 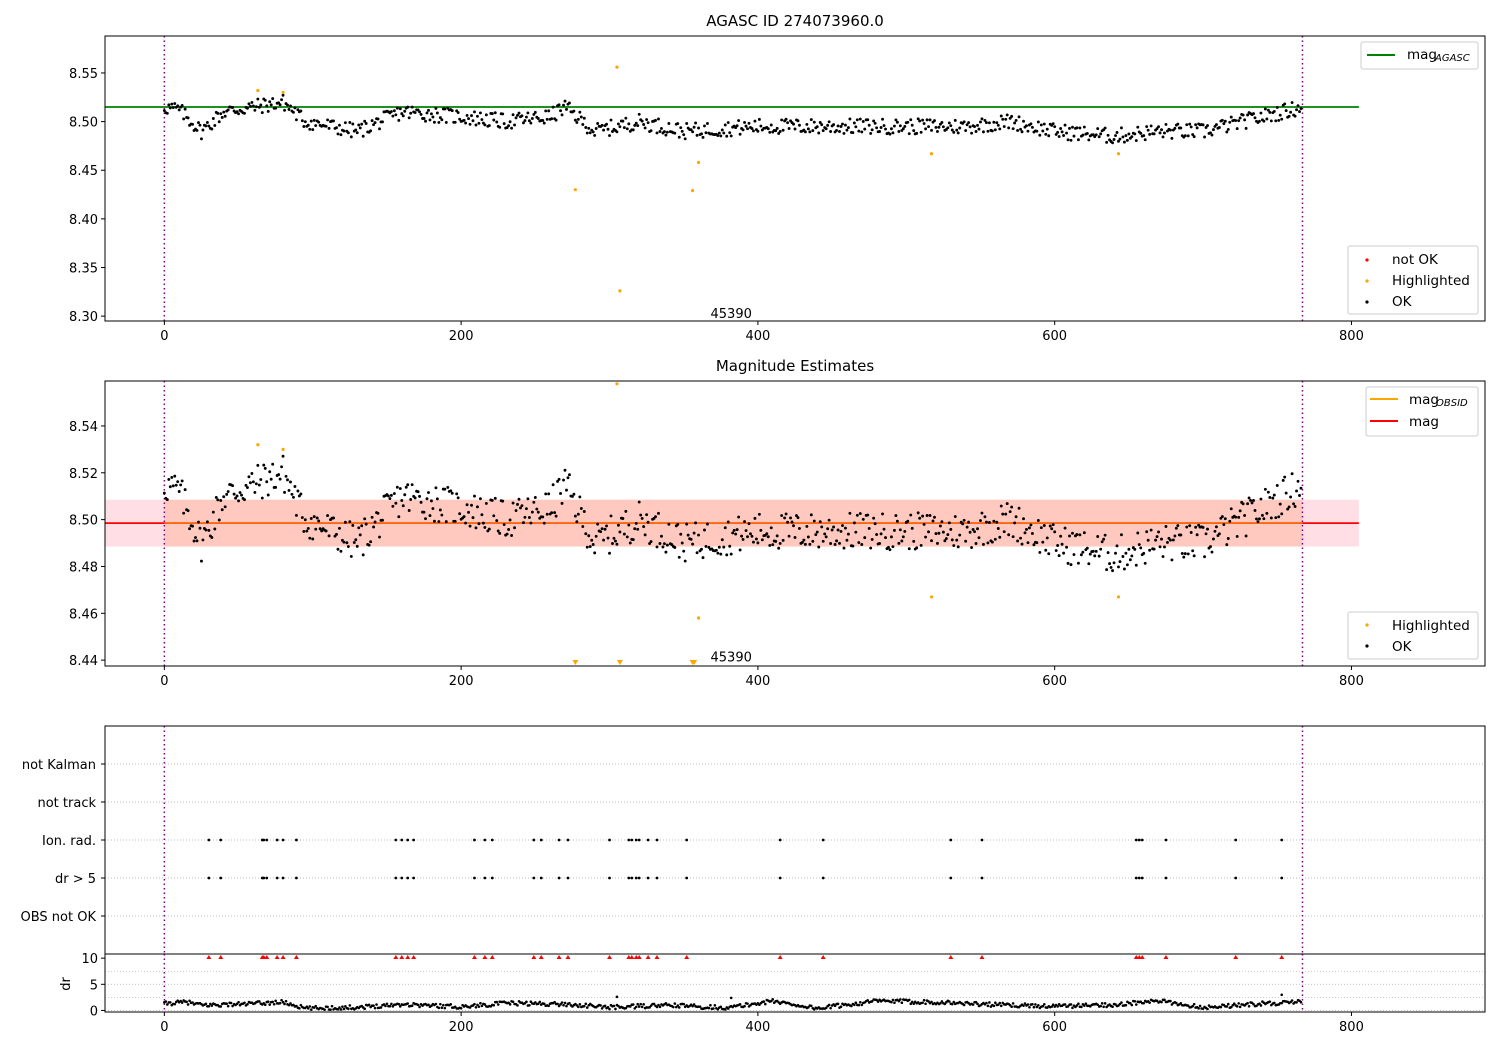 What do you see at coordinates (164, 681) in the screenshot?
I see `x-tick-label: 0` at bounding box center [164, 681].